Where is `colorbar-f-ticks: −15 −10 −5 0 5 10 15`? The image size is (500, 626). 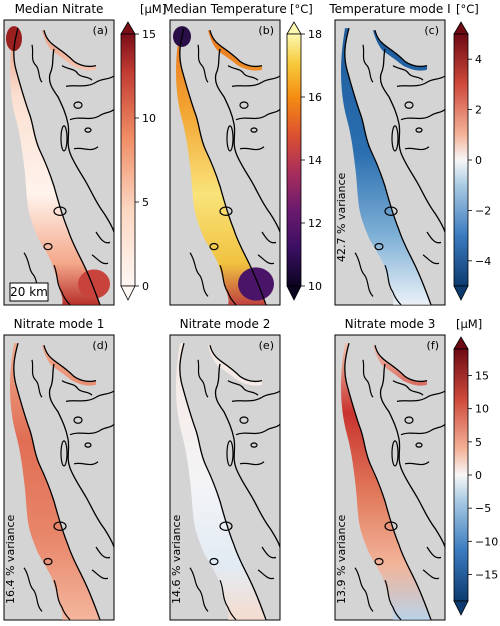
colorbar-f-ticks: −15 −10 −5 0 5 10 15 is located at coordinates (483, 475).